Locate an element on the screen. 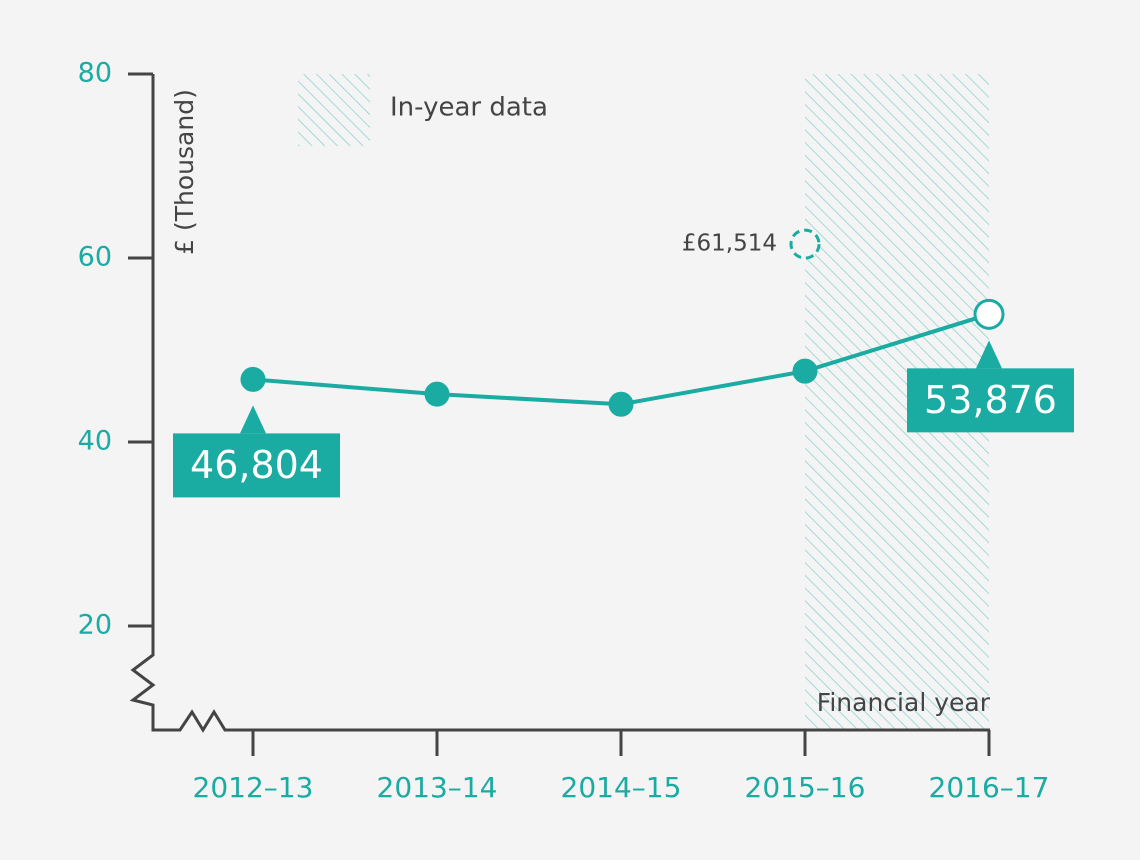  y-tick-label: 20 is located at coordinates (95, 625).